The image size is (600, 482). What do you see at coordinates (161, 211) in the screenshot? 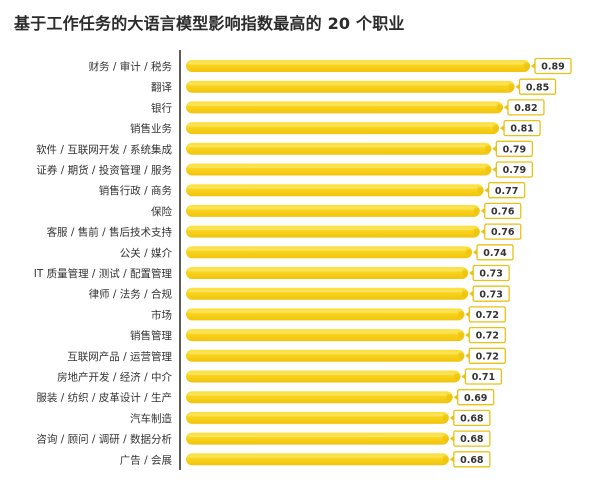
I see `category-label: 保险` at bounding box center [161, 211].